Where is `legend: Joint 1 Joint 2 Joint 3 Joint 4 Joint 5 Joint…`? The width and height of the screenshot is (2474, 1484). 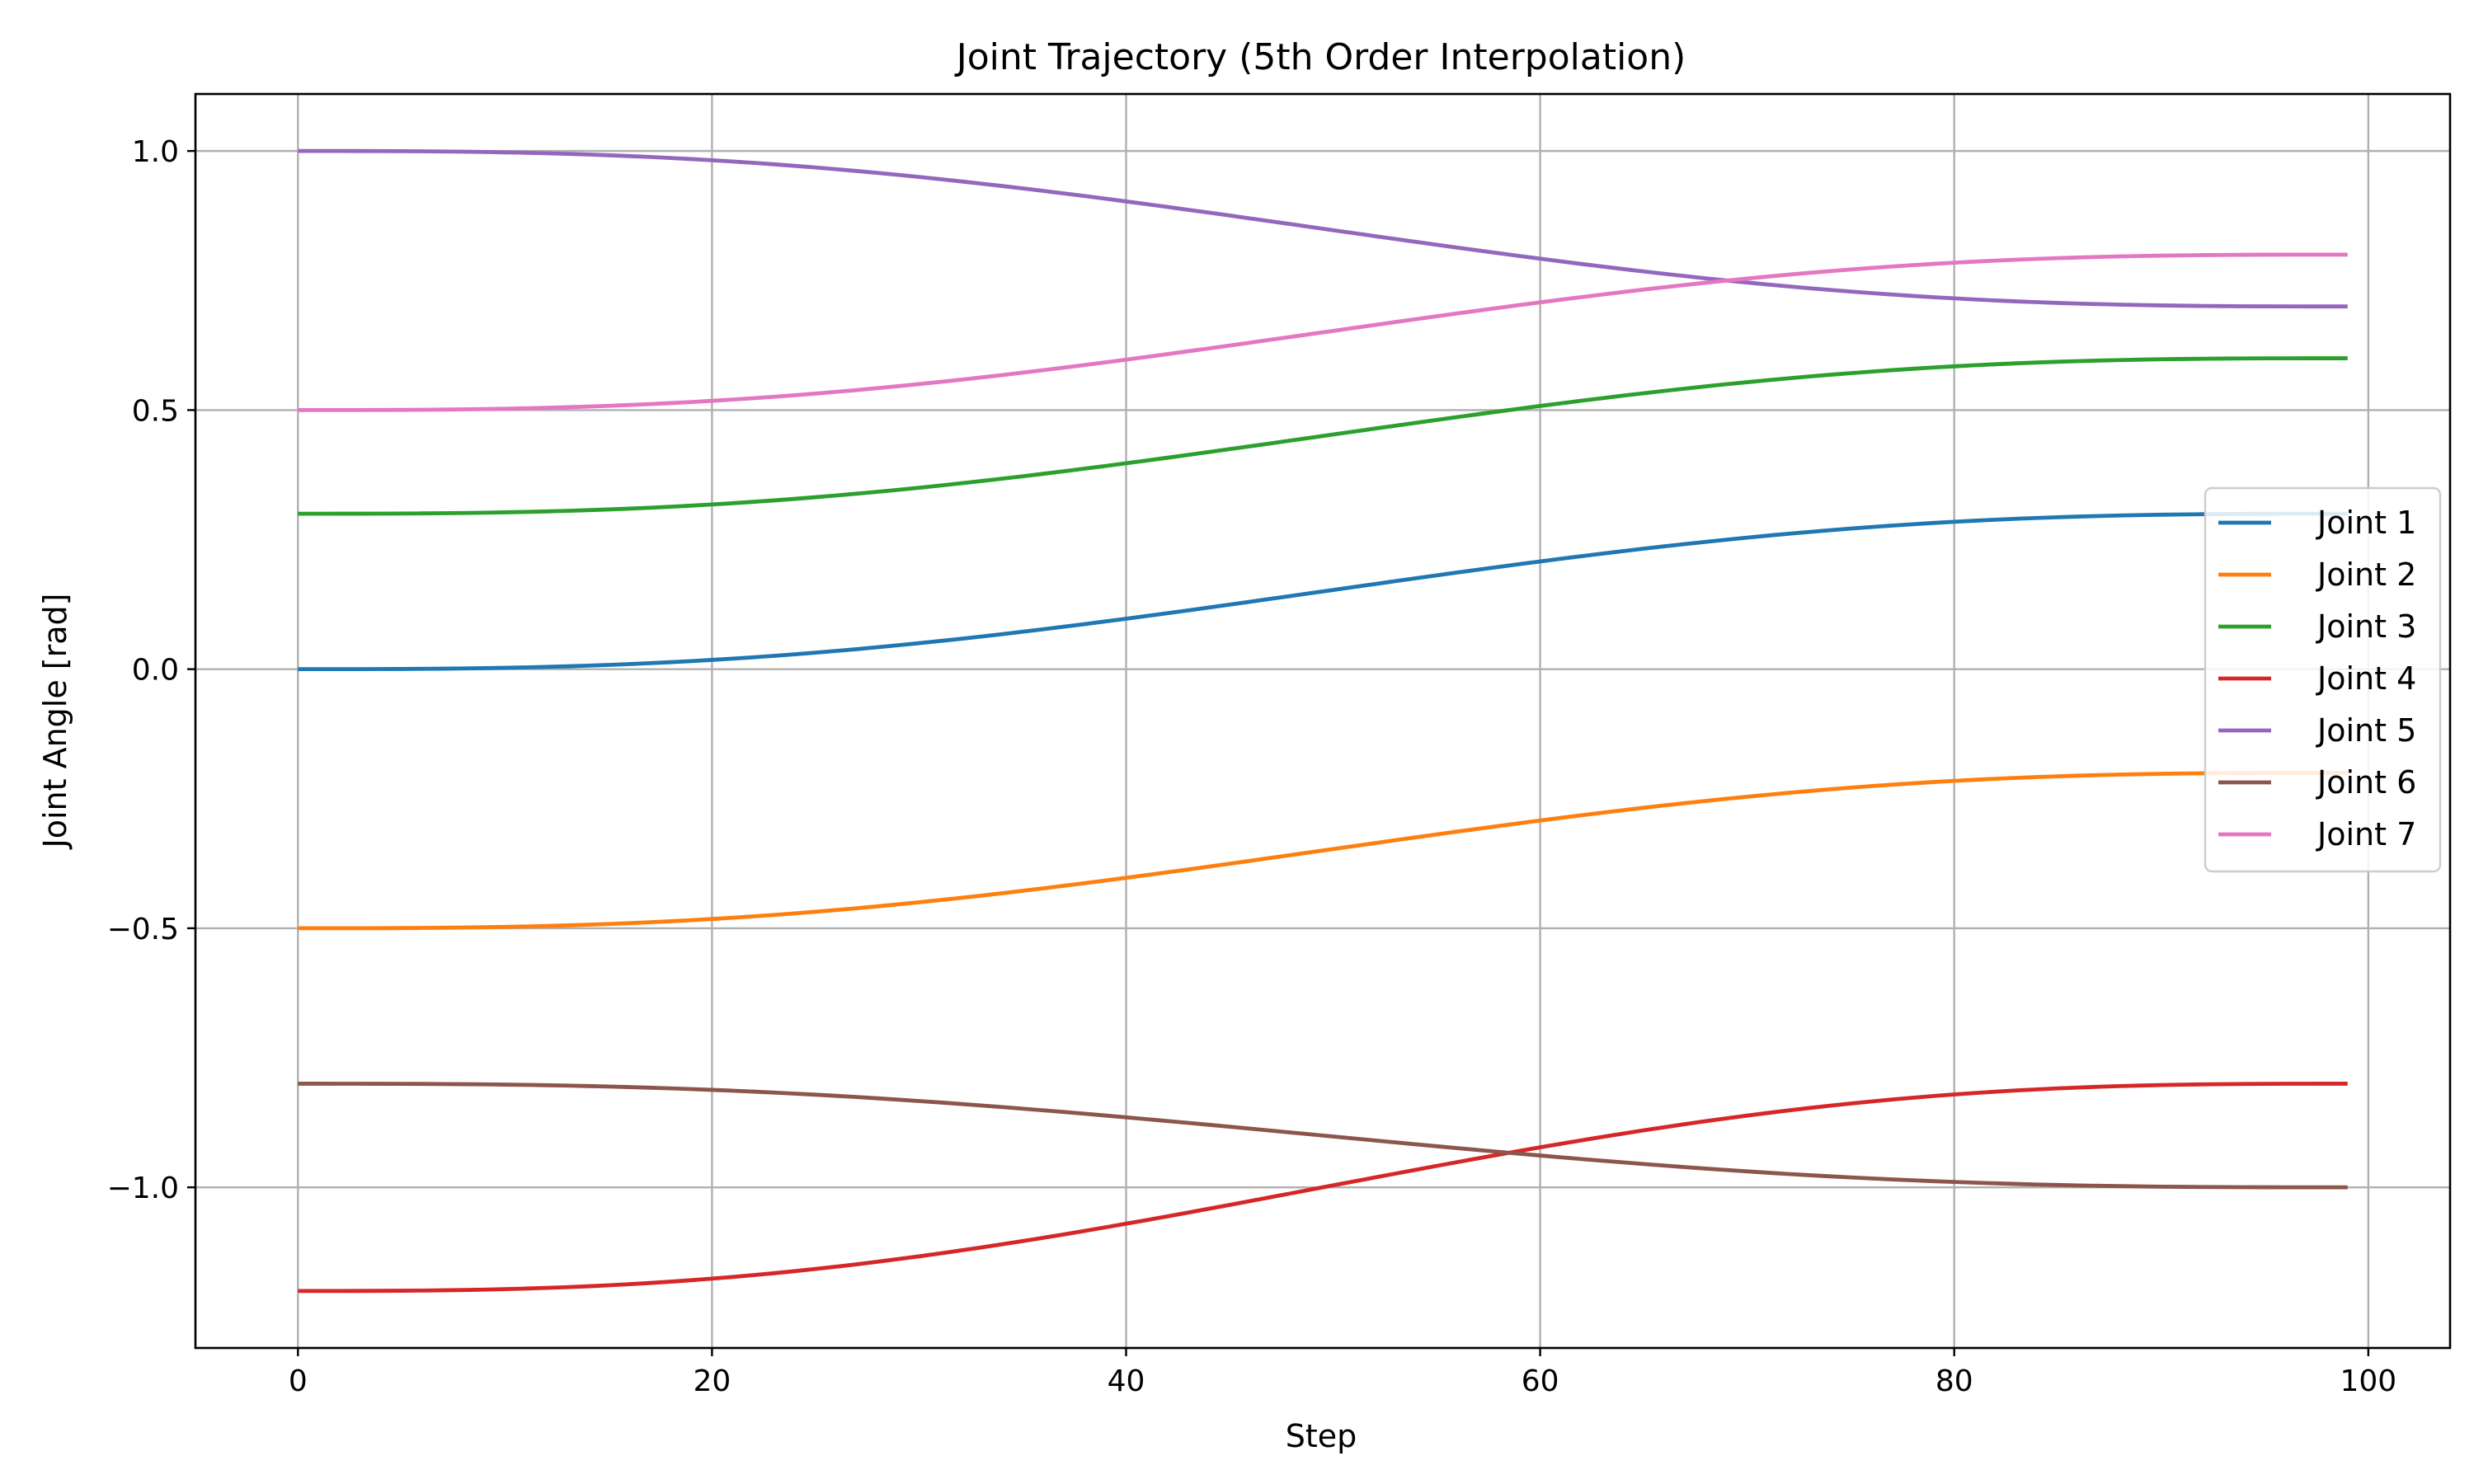 legend: Joint 1 Joint 2 Joint 3 Joint 4 Joint 5 Joint… is located at coordinates (2323, 679).